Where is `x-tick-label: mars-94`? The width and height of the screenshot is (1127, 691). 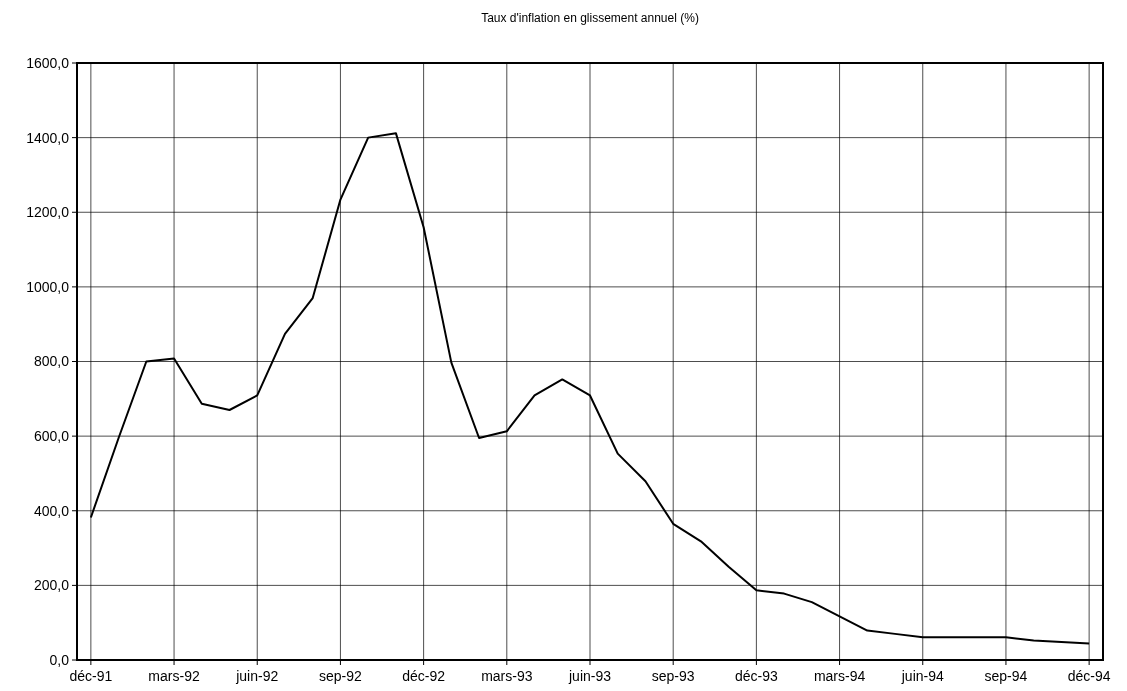 x-tick-label: mars-94 is located at coordinates (839, 676).